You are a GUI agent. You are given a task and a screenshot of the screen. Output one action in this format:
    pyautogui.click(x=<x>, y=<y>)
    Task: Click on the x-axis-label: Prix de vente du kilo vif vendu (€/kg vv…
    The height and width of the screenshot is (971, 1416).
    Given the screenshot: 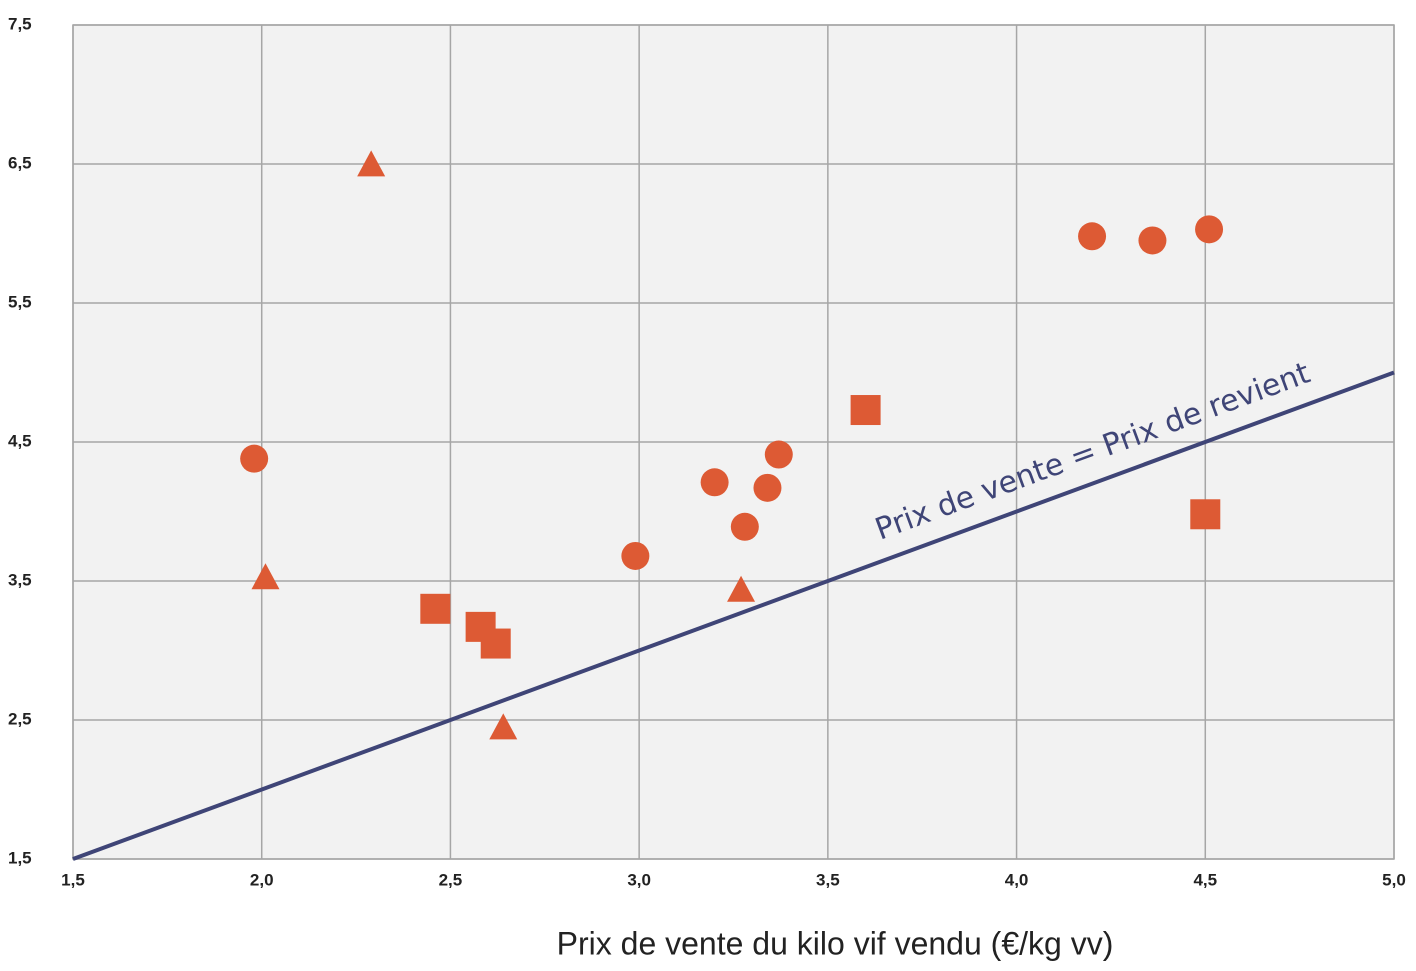 What is the action you would take?
    pyautogui.click(x=835, y=943)
    